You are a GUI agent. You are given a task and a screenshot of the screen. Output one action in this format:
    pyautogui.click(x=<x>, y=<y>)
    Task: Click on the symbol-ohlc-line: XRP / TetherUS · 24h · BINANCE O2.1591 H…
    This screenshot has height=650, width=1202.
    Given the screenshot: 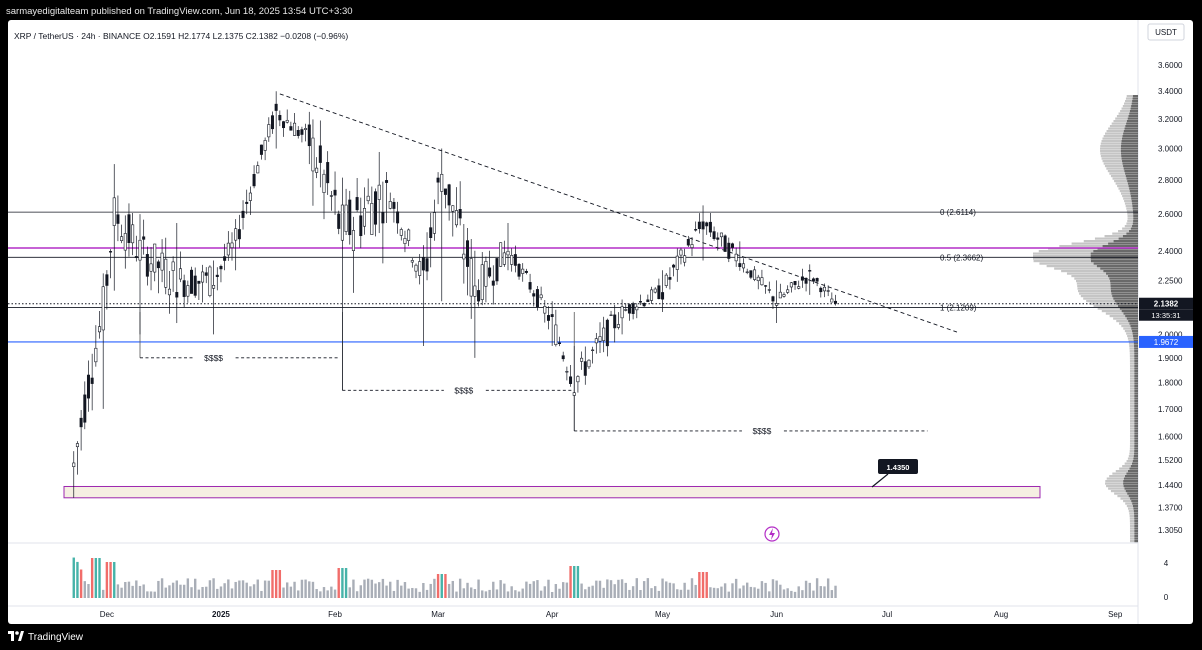 What is the action you would take?
    pyautogui.click(x=181, y=36)
    